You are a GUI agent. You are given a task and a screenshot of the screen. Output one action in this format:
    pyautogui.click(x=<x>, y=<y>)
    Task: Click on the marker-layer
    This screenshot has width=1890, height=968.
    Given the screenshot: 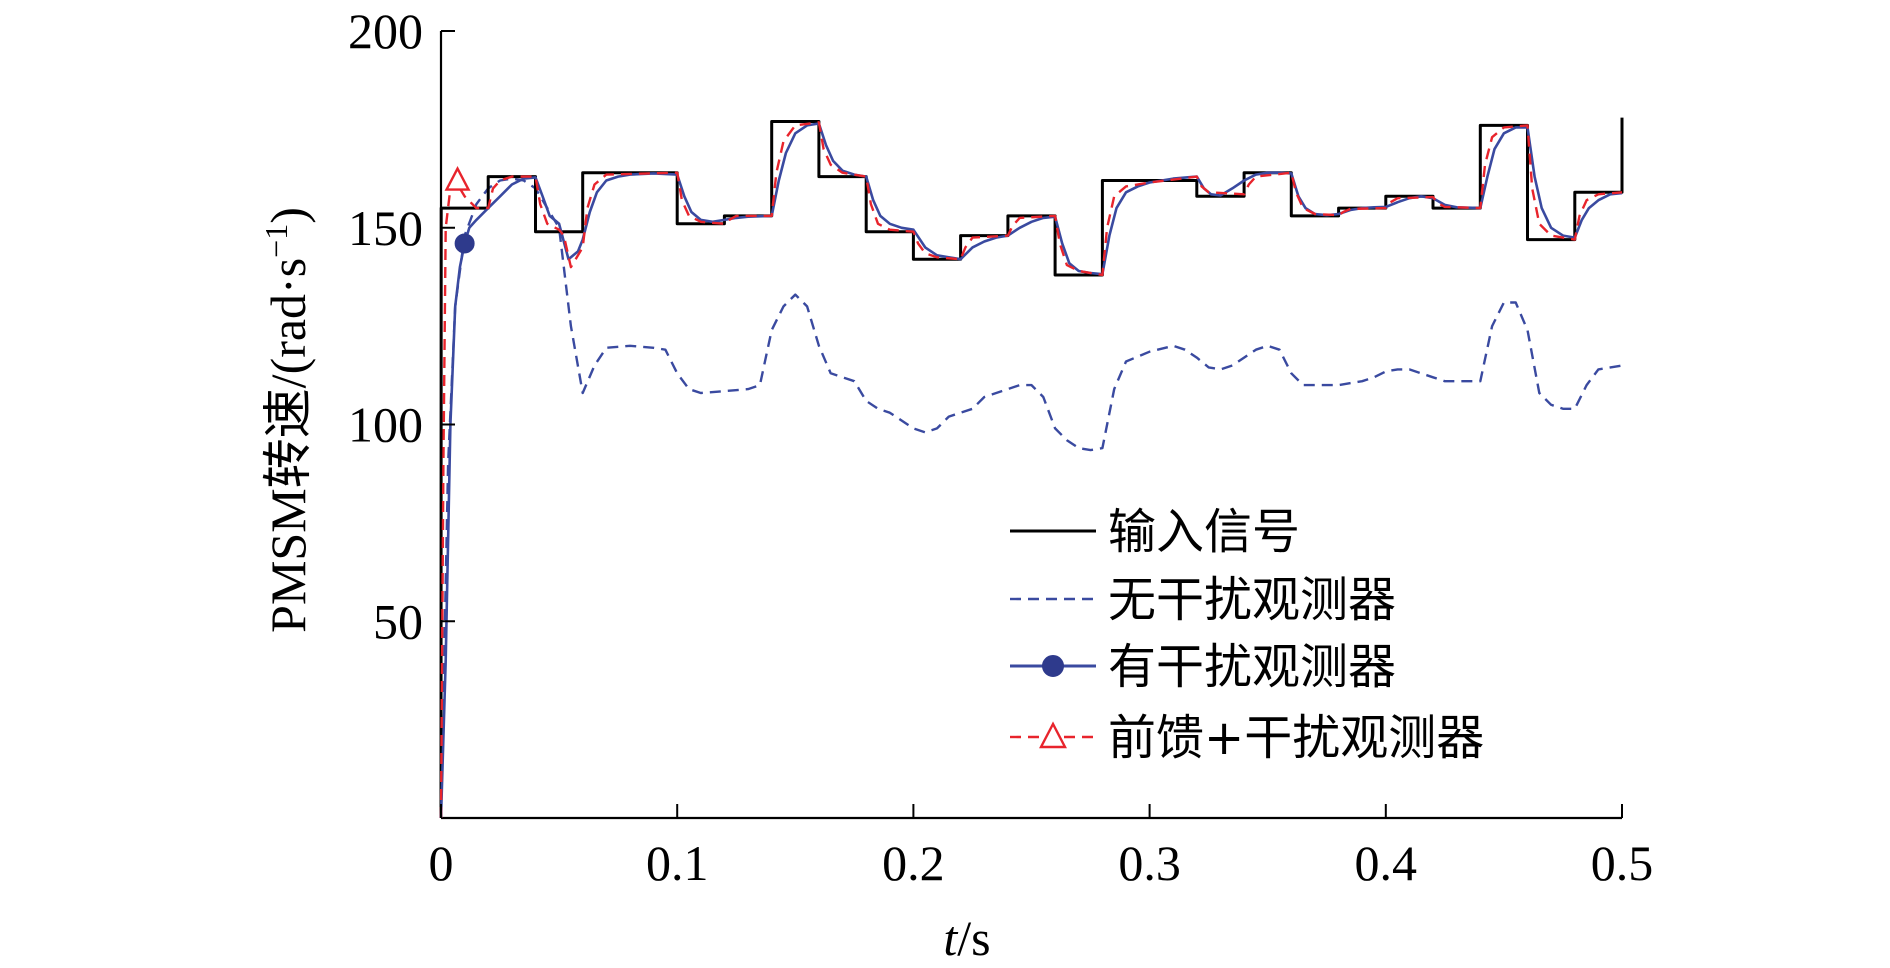 What is the action you would take?
    pyautogui.click(x=459, y=209)
    